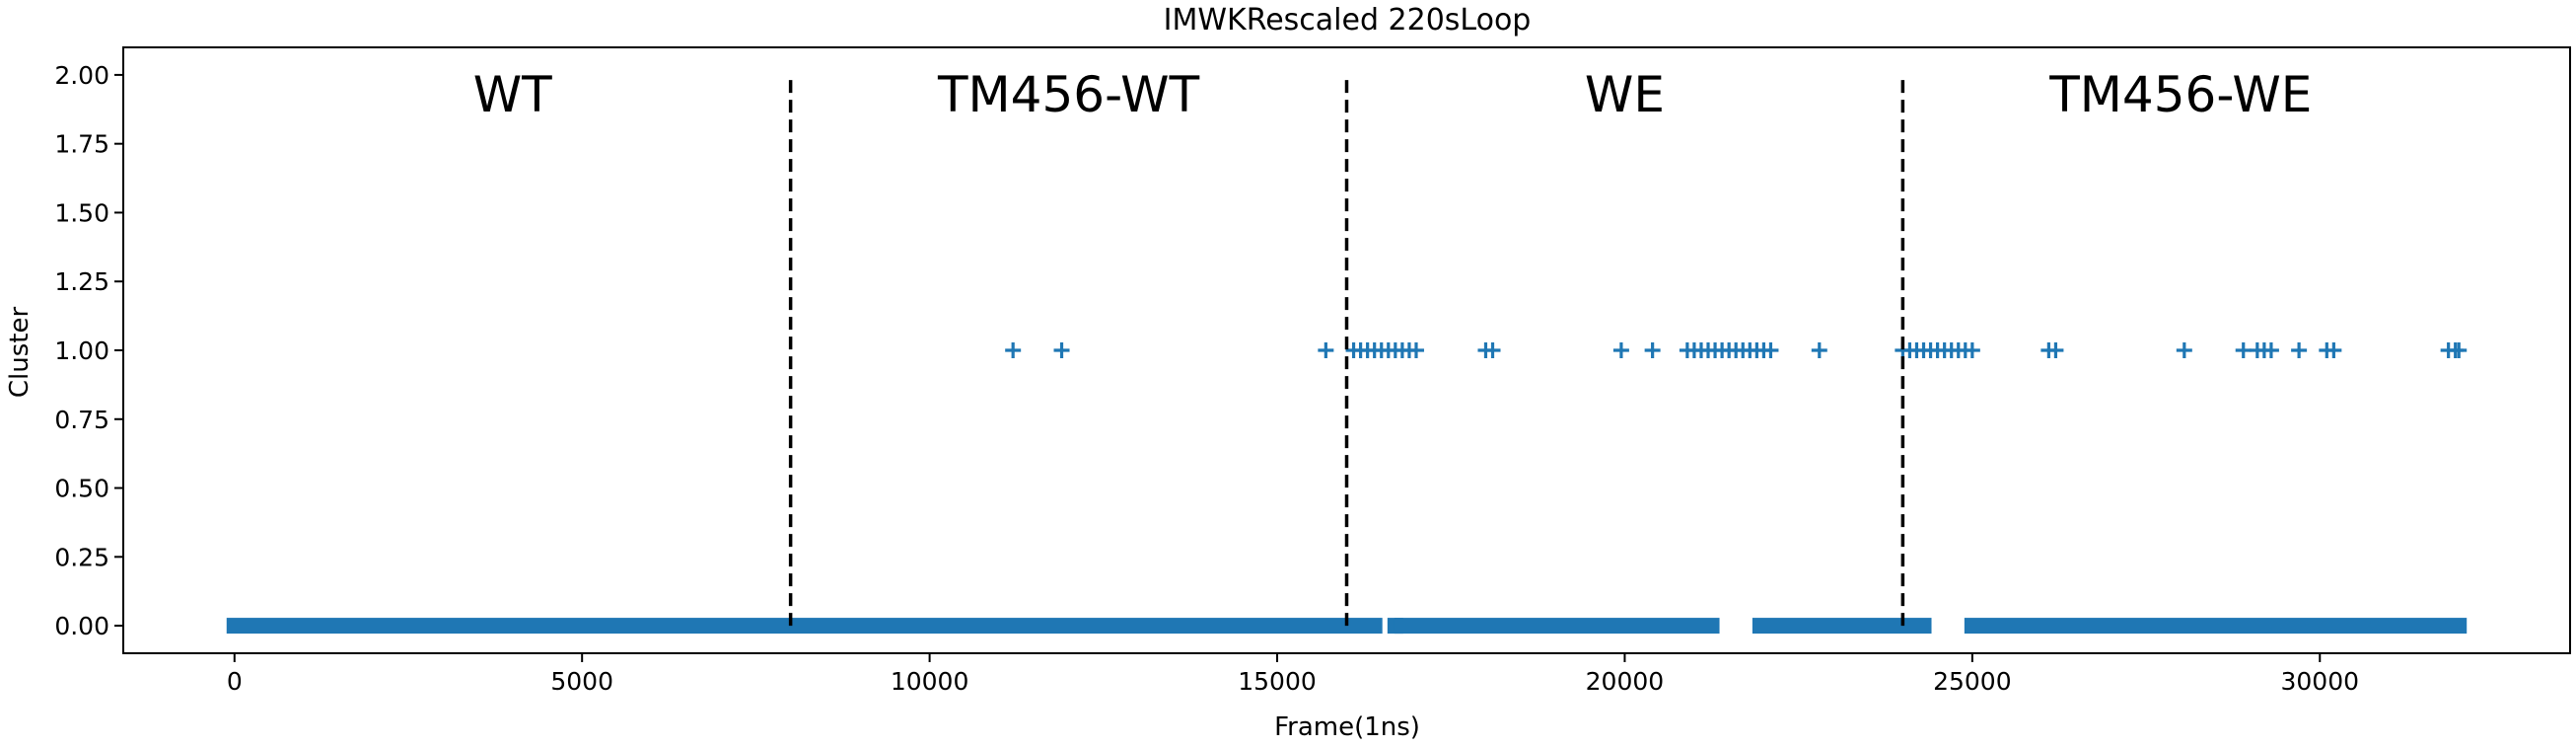  What do you see at coordinates (1277, 681) in the screenshot?
I see `x-tick-label: 15000` at bounding box center [1277, 681].